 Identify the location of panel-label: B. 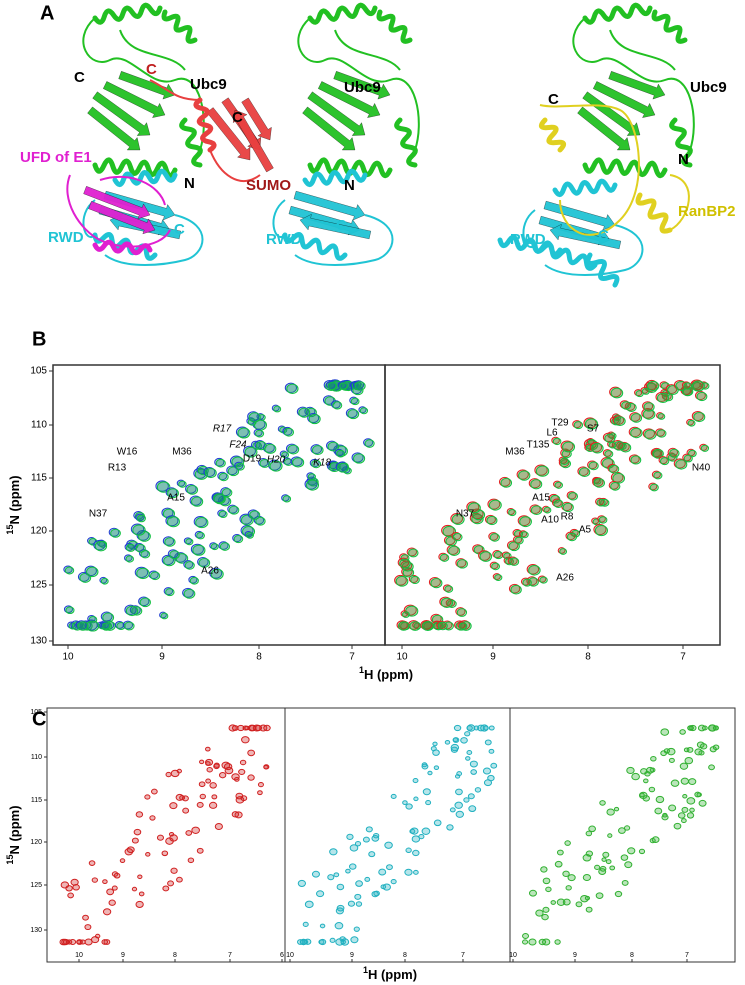
(39, 339).